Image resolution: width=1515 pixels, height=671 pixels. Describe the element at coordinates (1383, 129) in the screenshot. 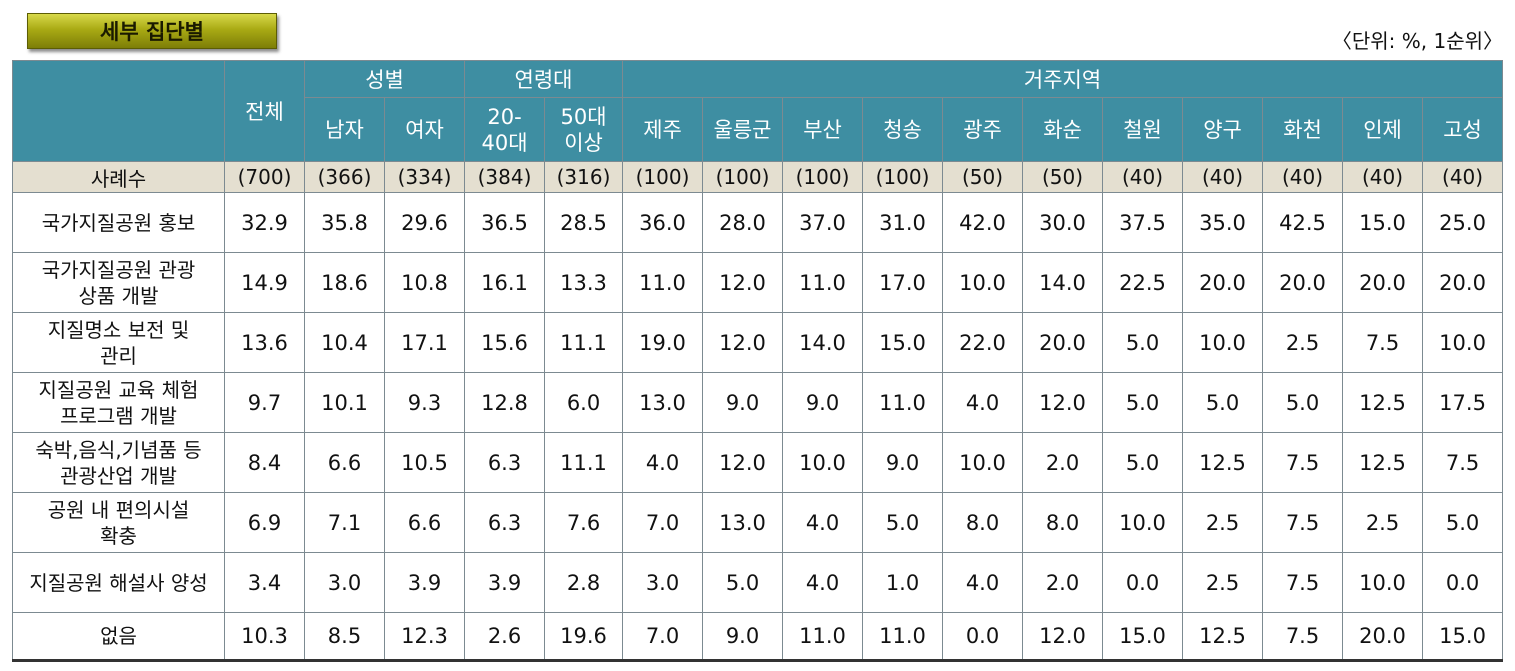

I see `header-sub-cell: 인제` at that location.